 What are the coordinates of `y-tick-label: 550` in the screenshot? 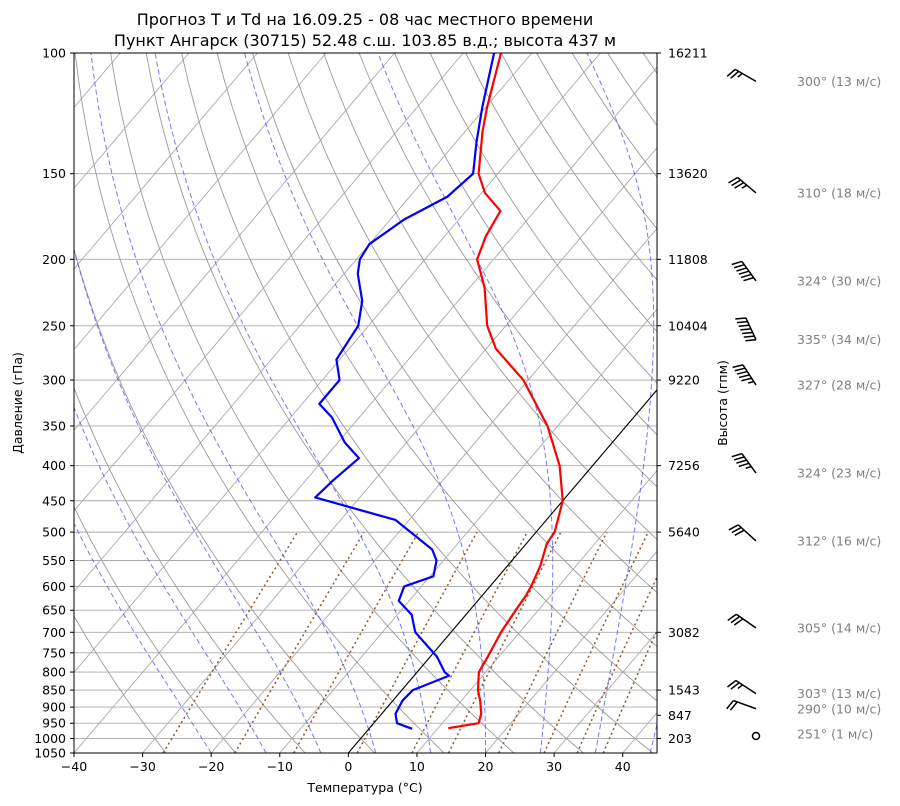 It's located at (54, 560).